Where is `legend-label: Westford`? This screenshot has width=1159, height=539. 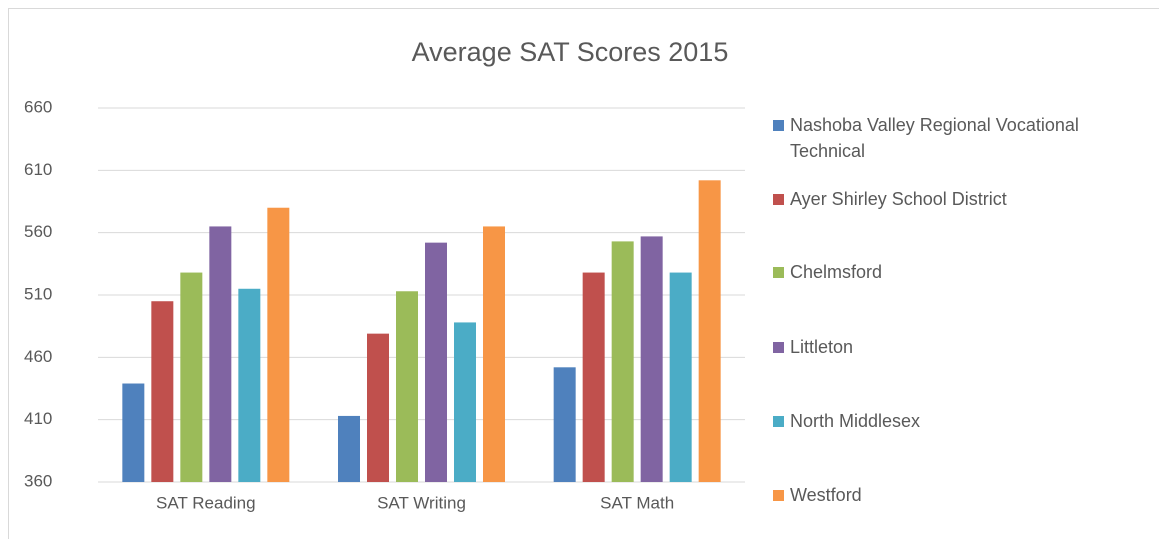 legend-label: Westford is located at coordinates (826, 495).